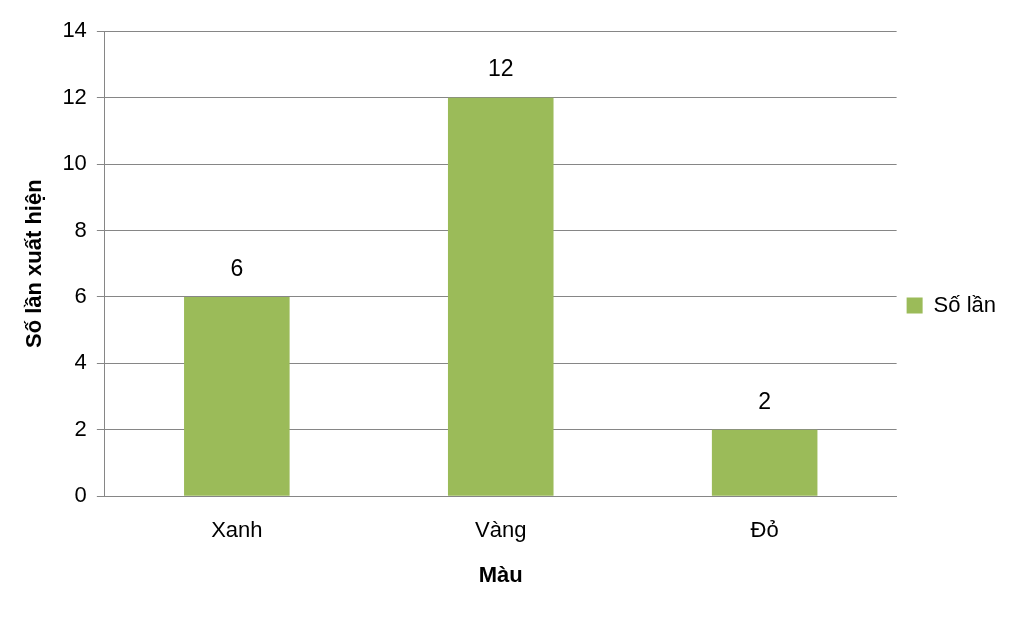 This screenshot has height=621, width=1024. Describe the element at coordinates (74, 163) in the screenshot. I see `y-tick-label: 10` at that location.